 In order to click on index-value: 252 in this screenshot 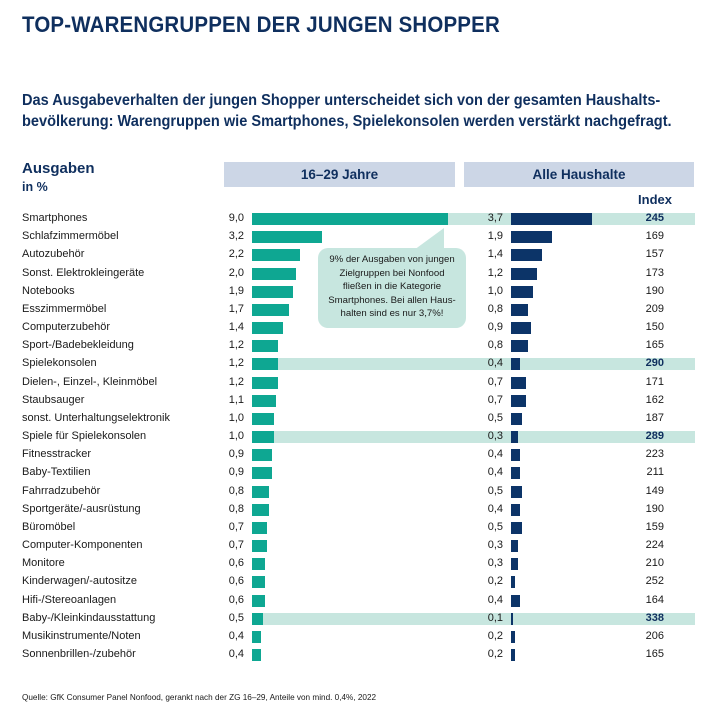, I will do `click(654, 581)`.